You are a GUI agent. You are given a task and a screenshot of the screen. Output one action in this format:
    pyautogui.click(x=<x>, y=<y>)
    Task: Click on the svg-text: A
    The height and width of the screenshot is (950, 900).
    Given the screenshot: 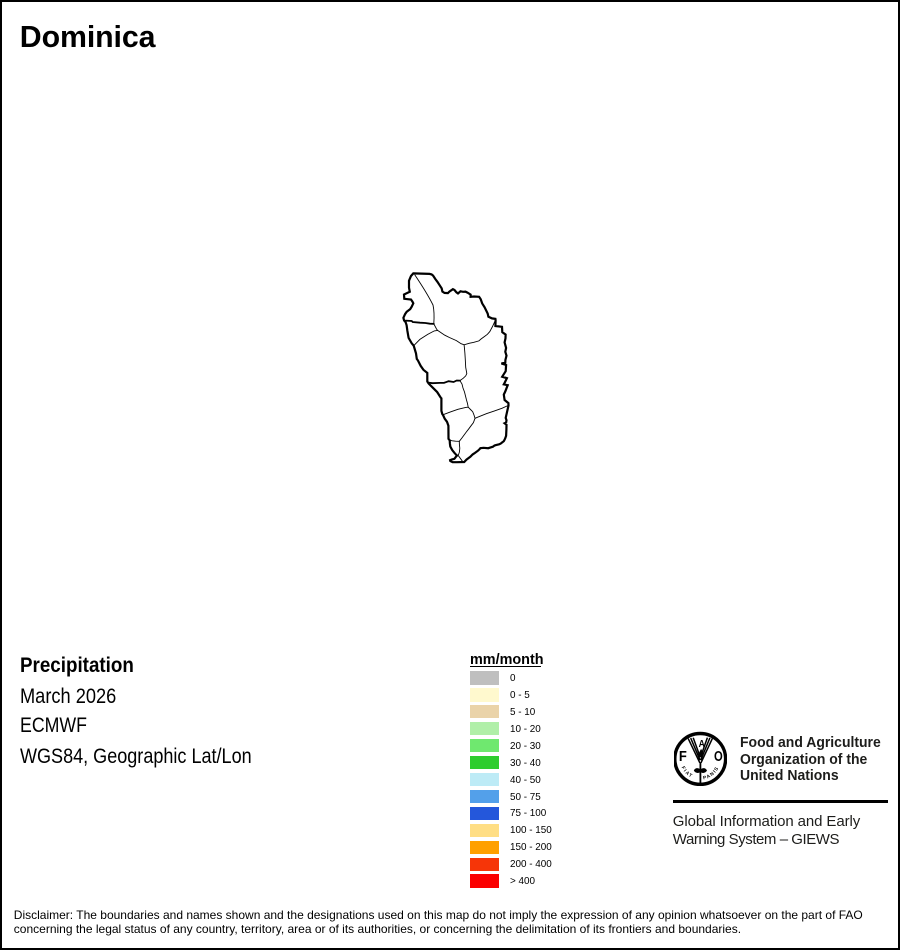 What is the action you would take?
    pyautogui.click(x=702, y=744)
    